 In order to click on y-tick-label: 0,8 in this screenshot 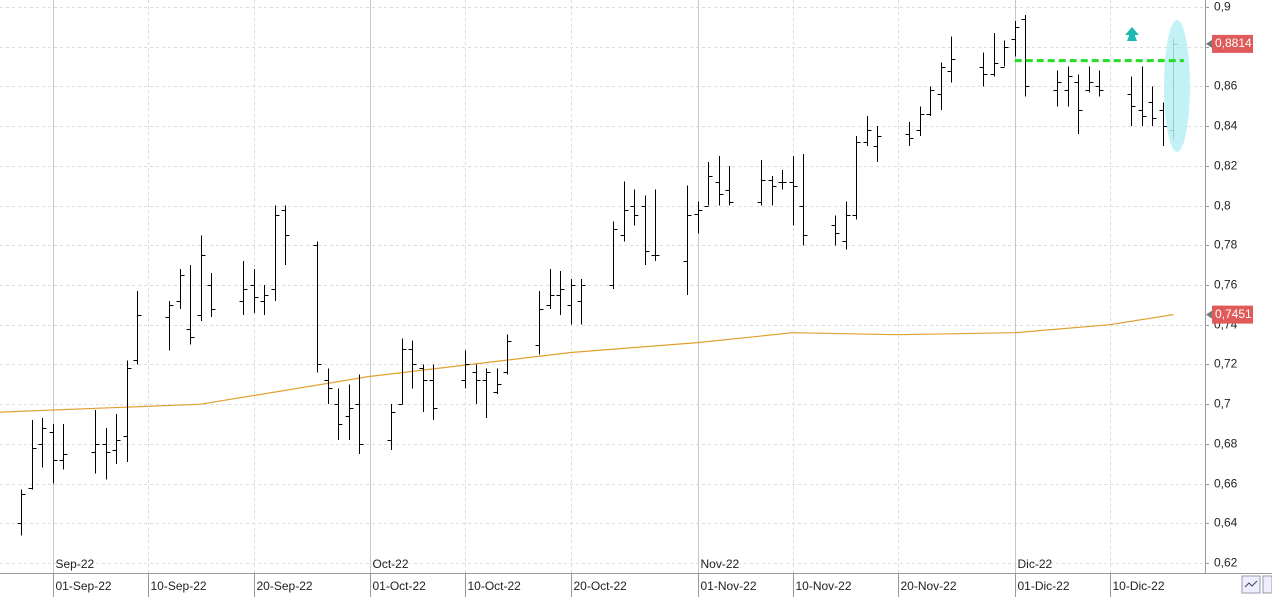, I will do `click(1222, 206)`.